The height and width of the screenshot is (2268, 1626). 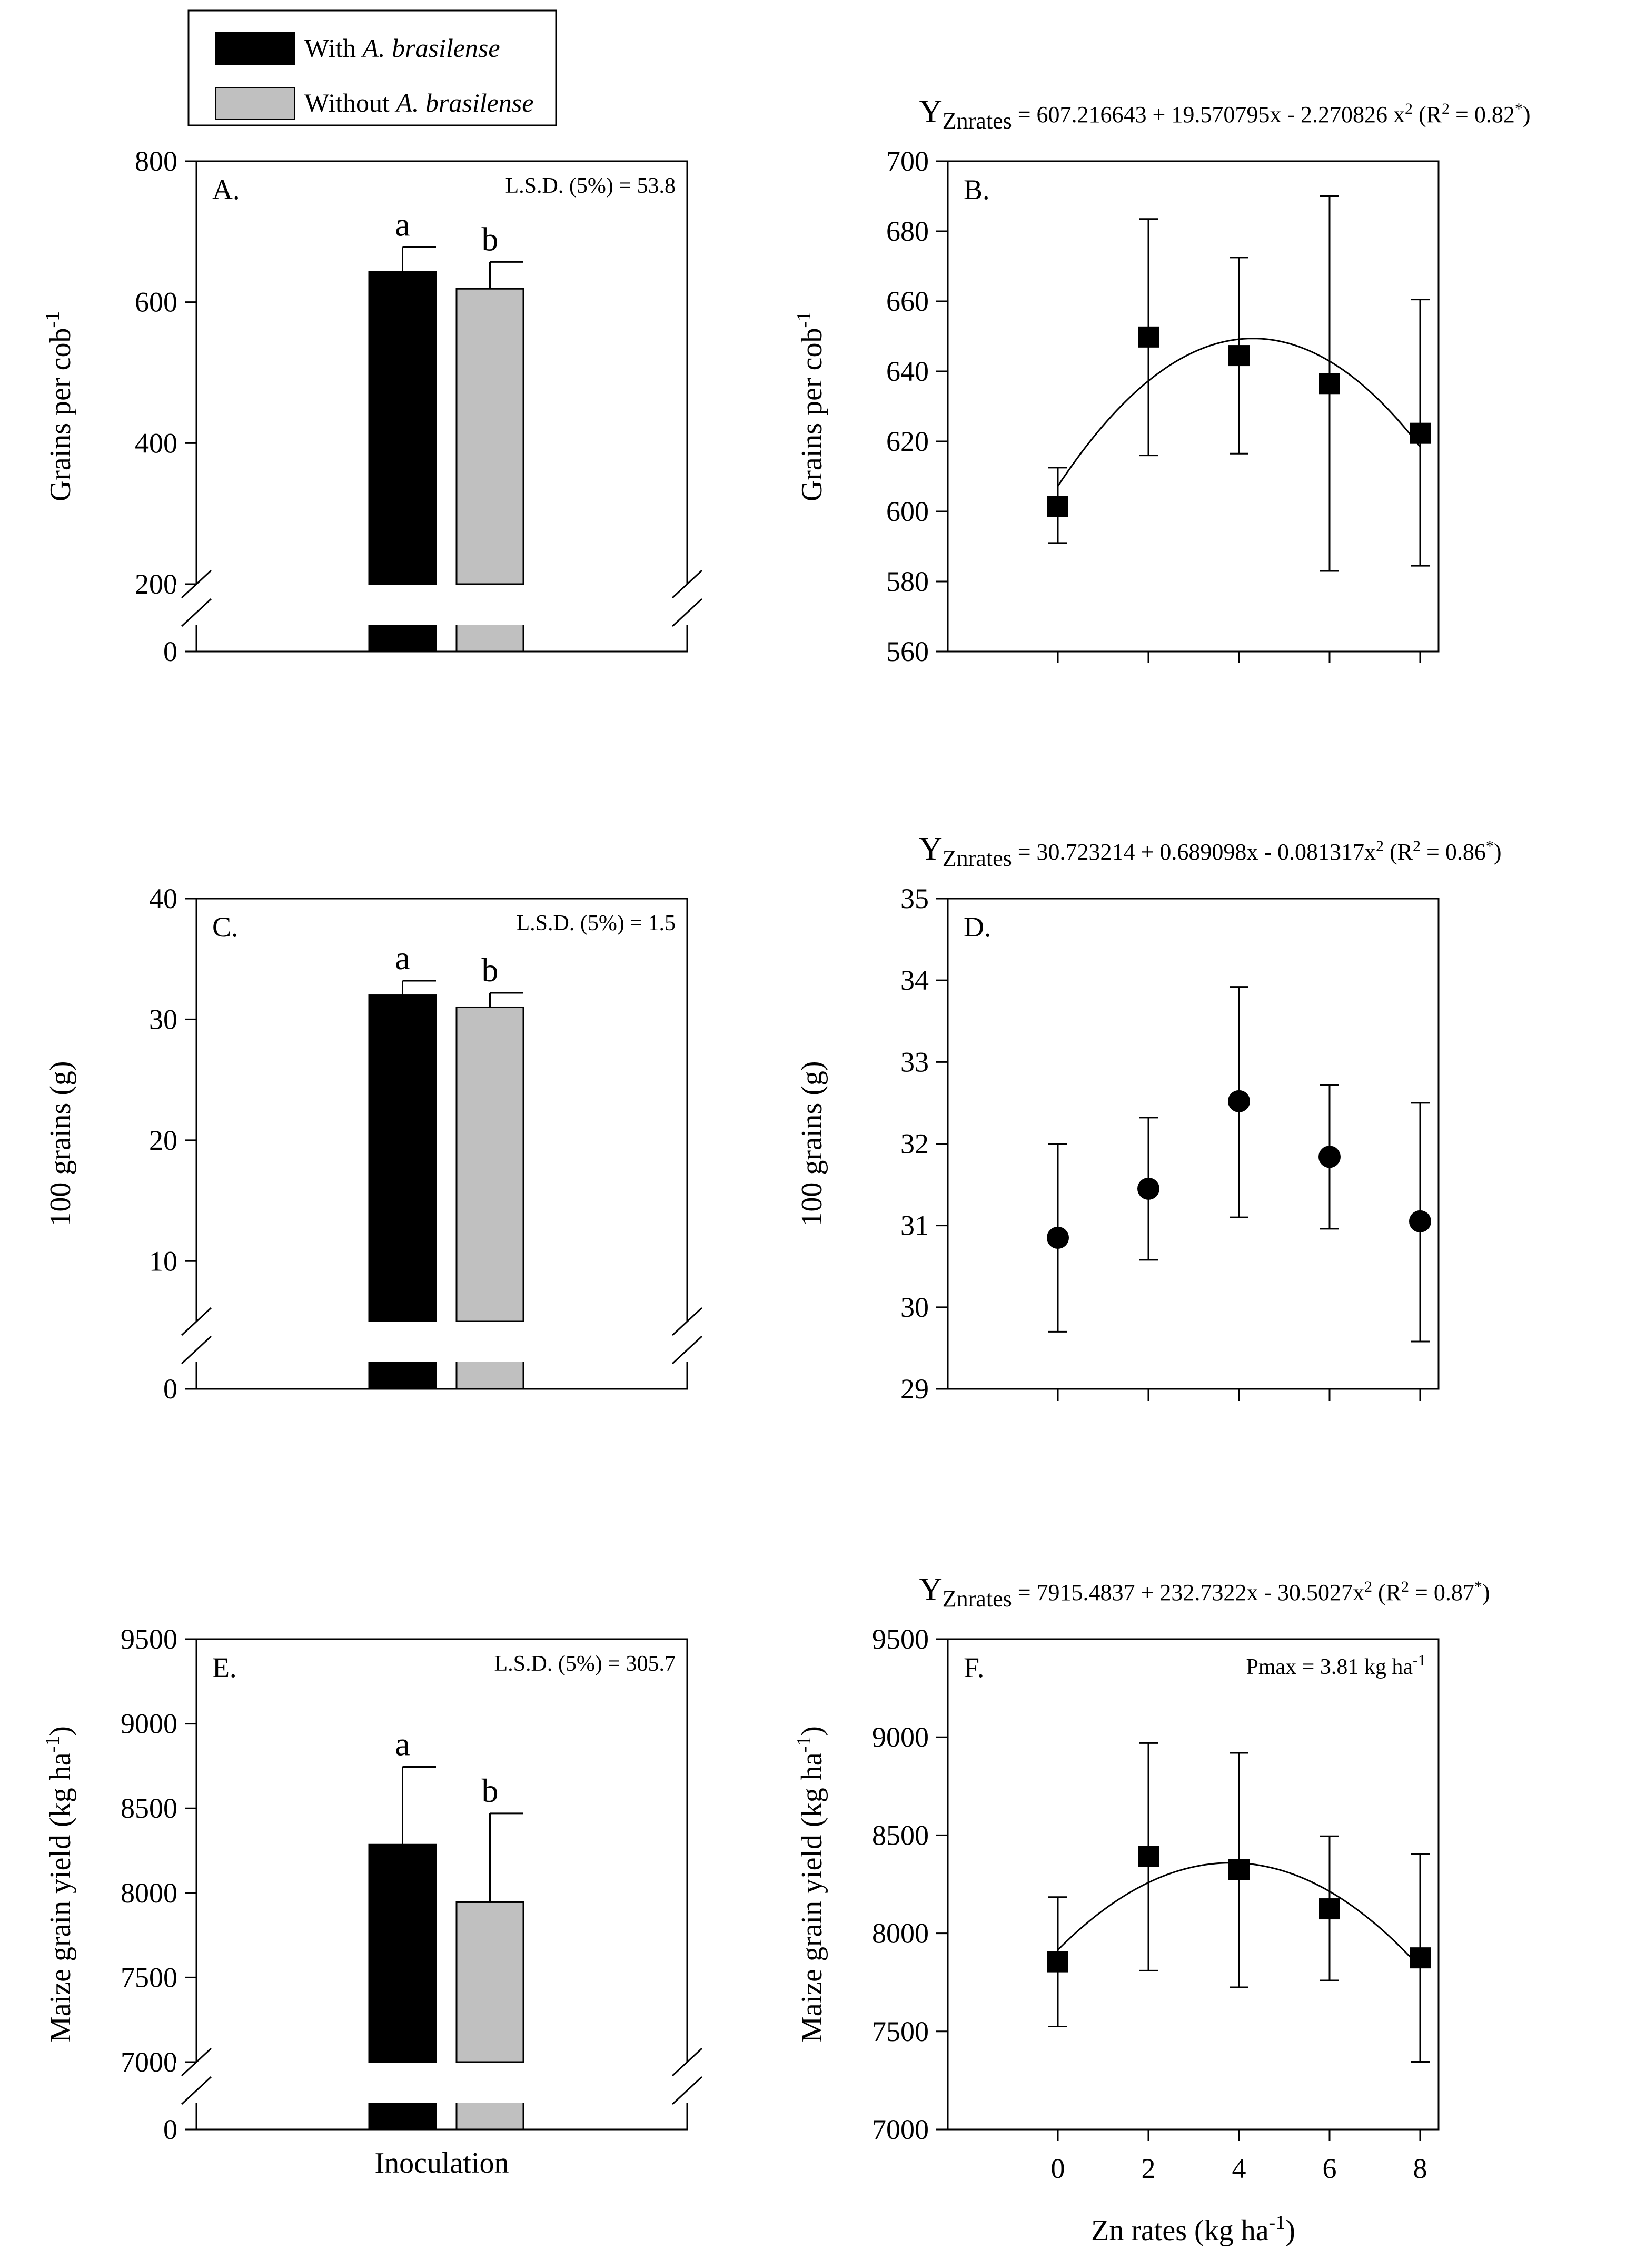 I want to click on legend: With A. brasilense Without A. brasilense, so click(x=372, y=67).